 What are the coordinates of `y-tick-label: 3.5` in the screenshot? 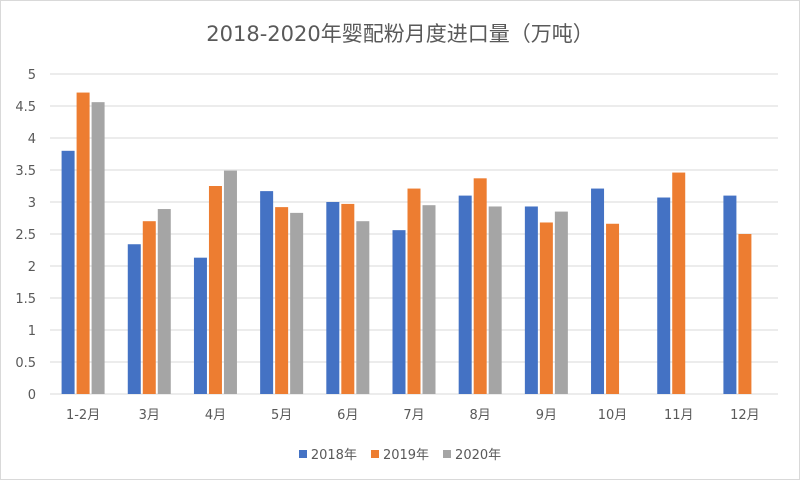 It's located at (25, 171).